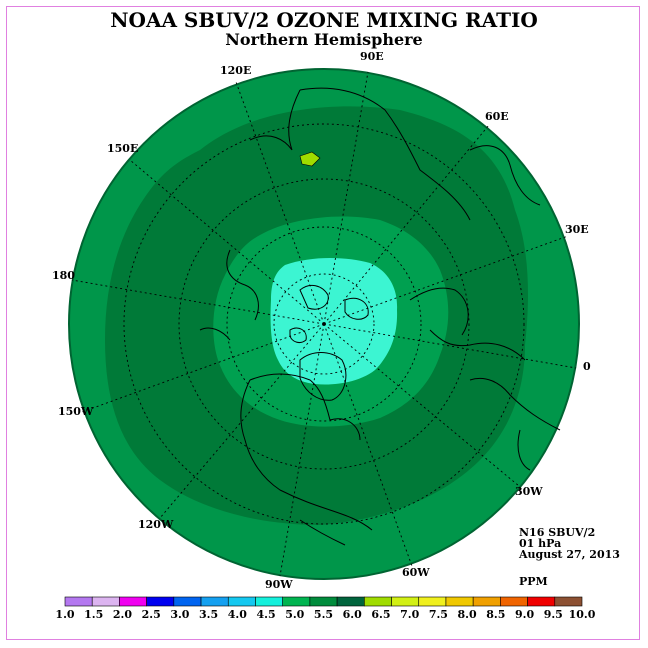 The height and width of the screenshot is (648, 648). What do you see at coordinates (497, 116) in the screenshot?
I see `lon-label-60e: 60E` at bounding box center [497, 116].